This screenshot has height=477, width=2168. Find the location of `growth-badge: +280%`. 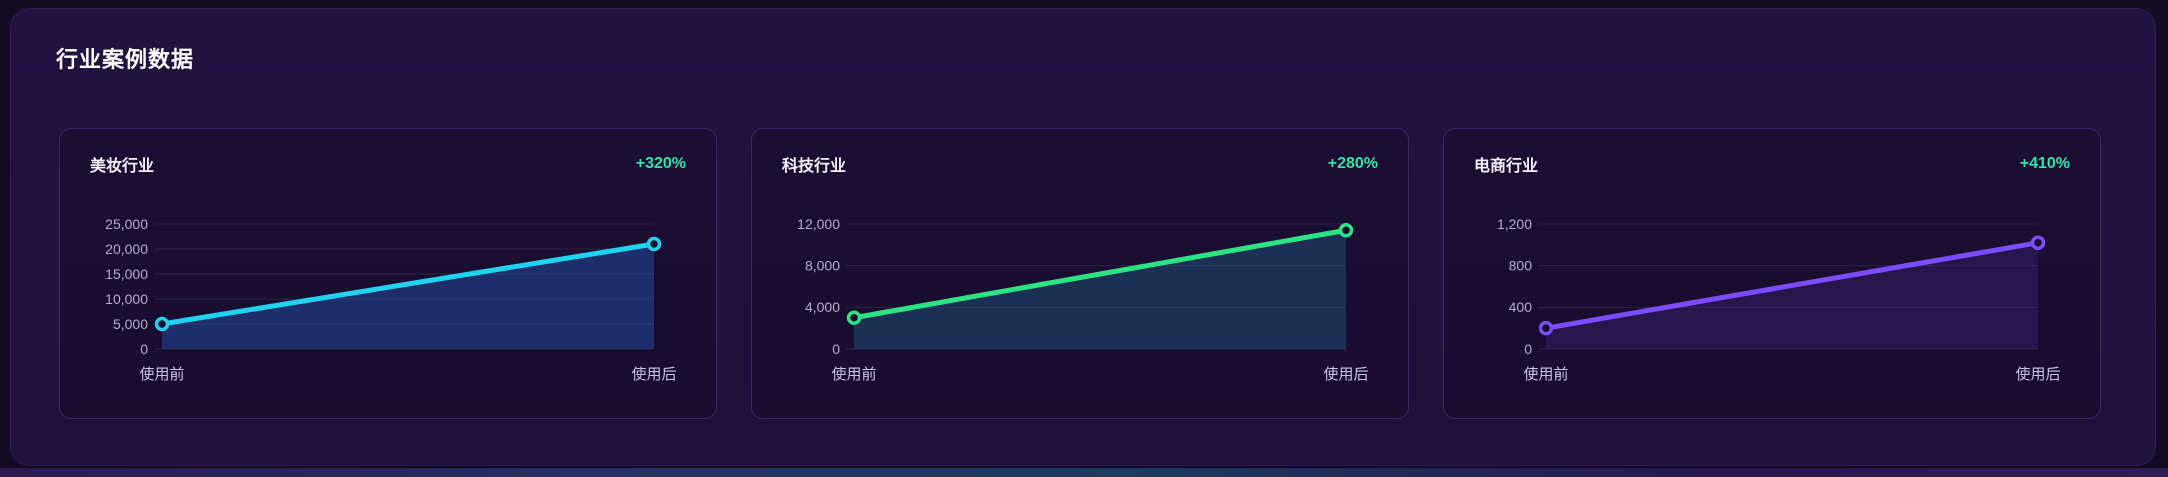

growth-badge: +280% is located at coordinates (1352, 163).